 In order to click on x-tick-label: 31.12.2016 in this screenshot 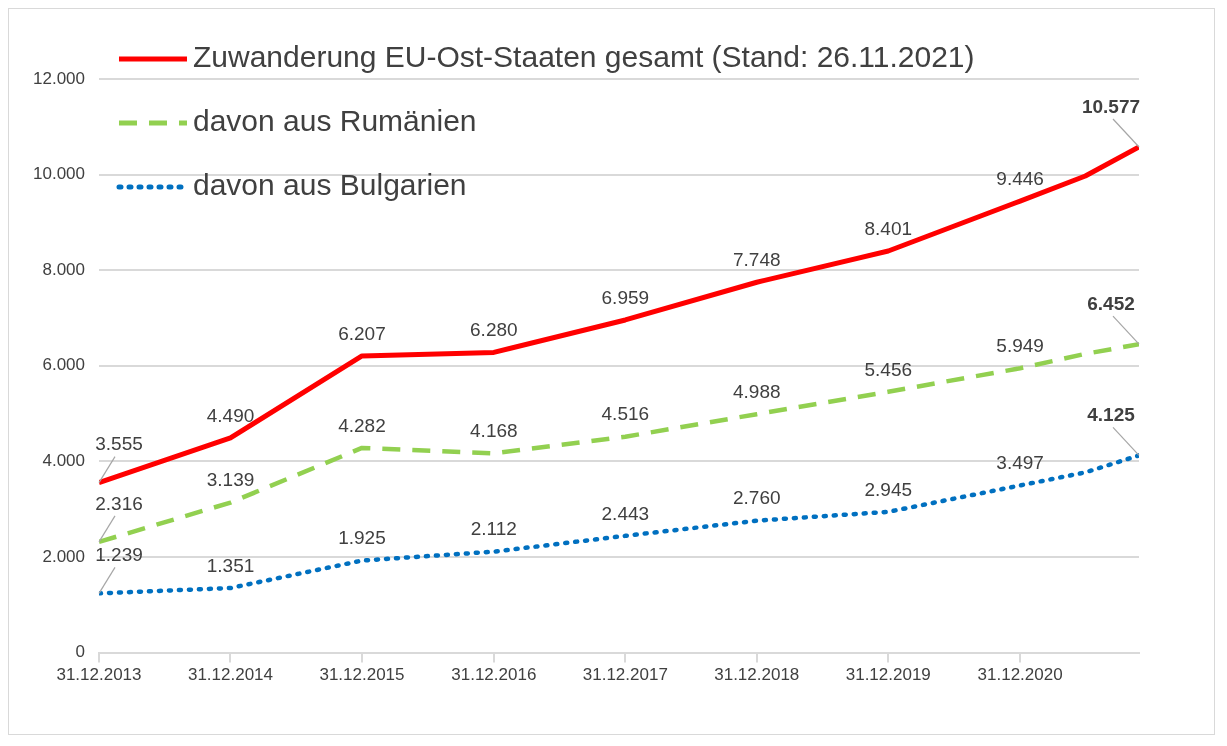, I will do `click(494, 675)`.